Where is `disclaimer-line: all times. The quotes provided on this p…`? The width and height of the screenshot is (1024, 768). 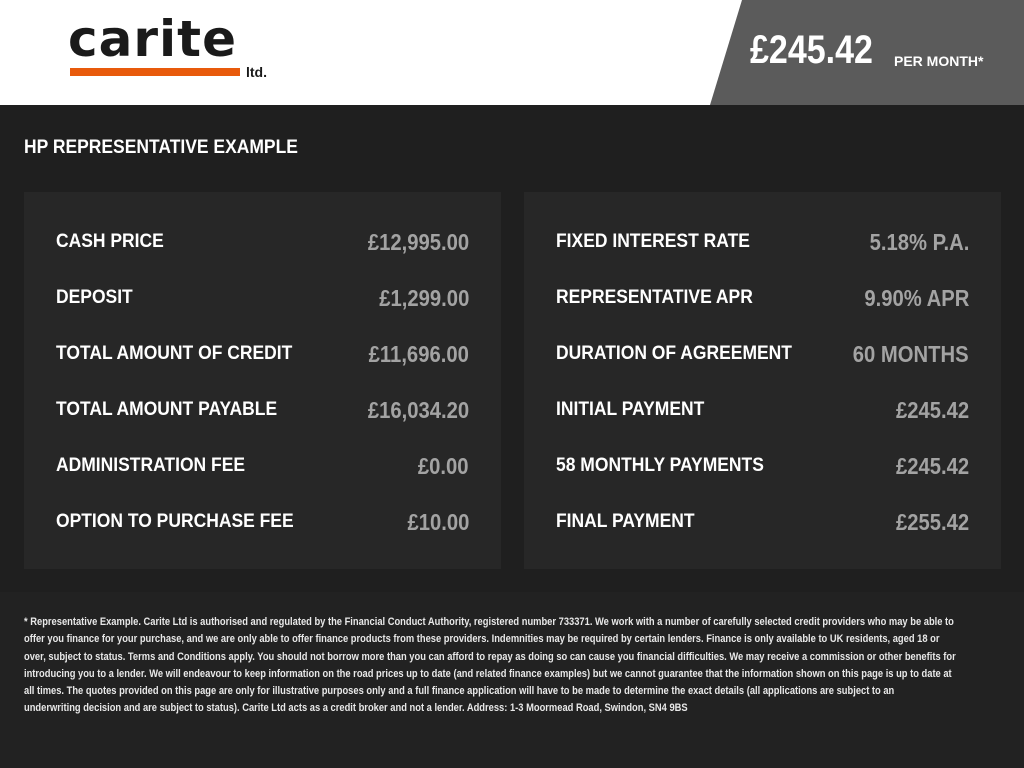
disclaimer-line: all times. The quotes provided on this p… is located at coordinates (459, 691).